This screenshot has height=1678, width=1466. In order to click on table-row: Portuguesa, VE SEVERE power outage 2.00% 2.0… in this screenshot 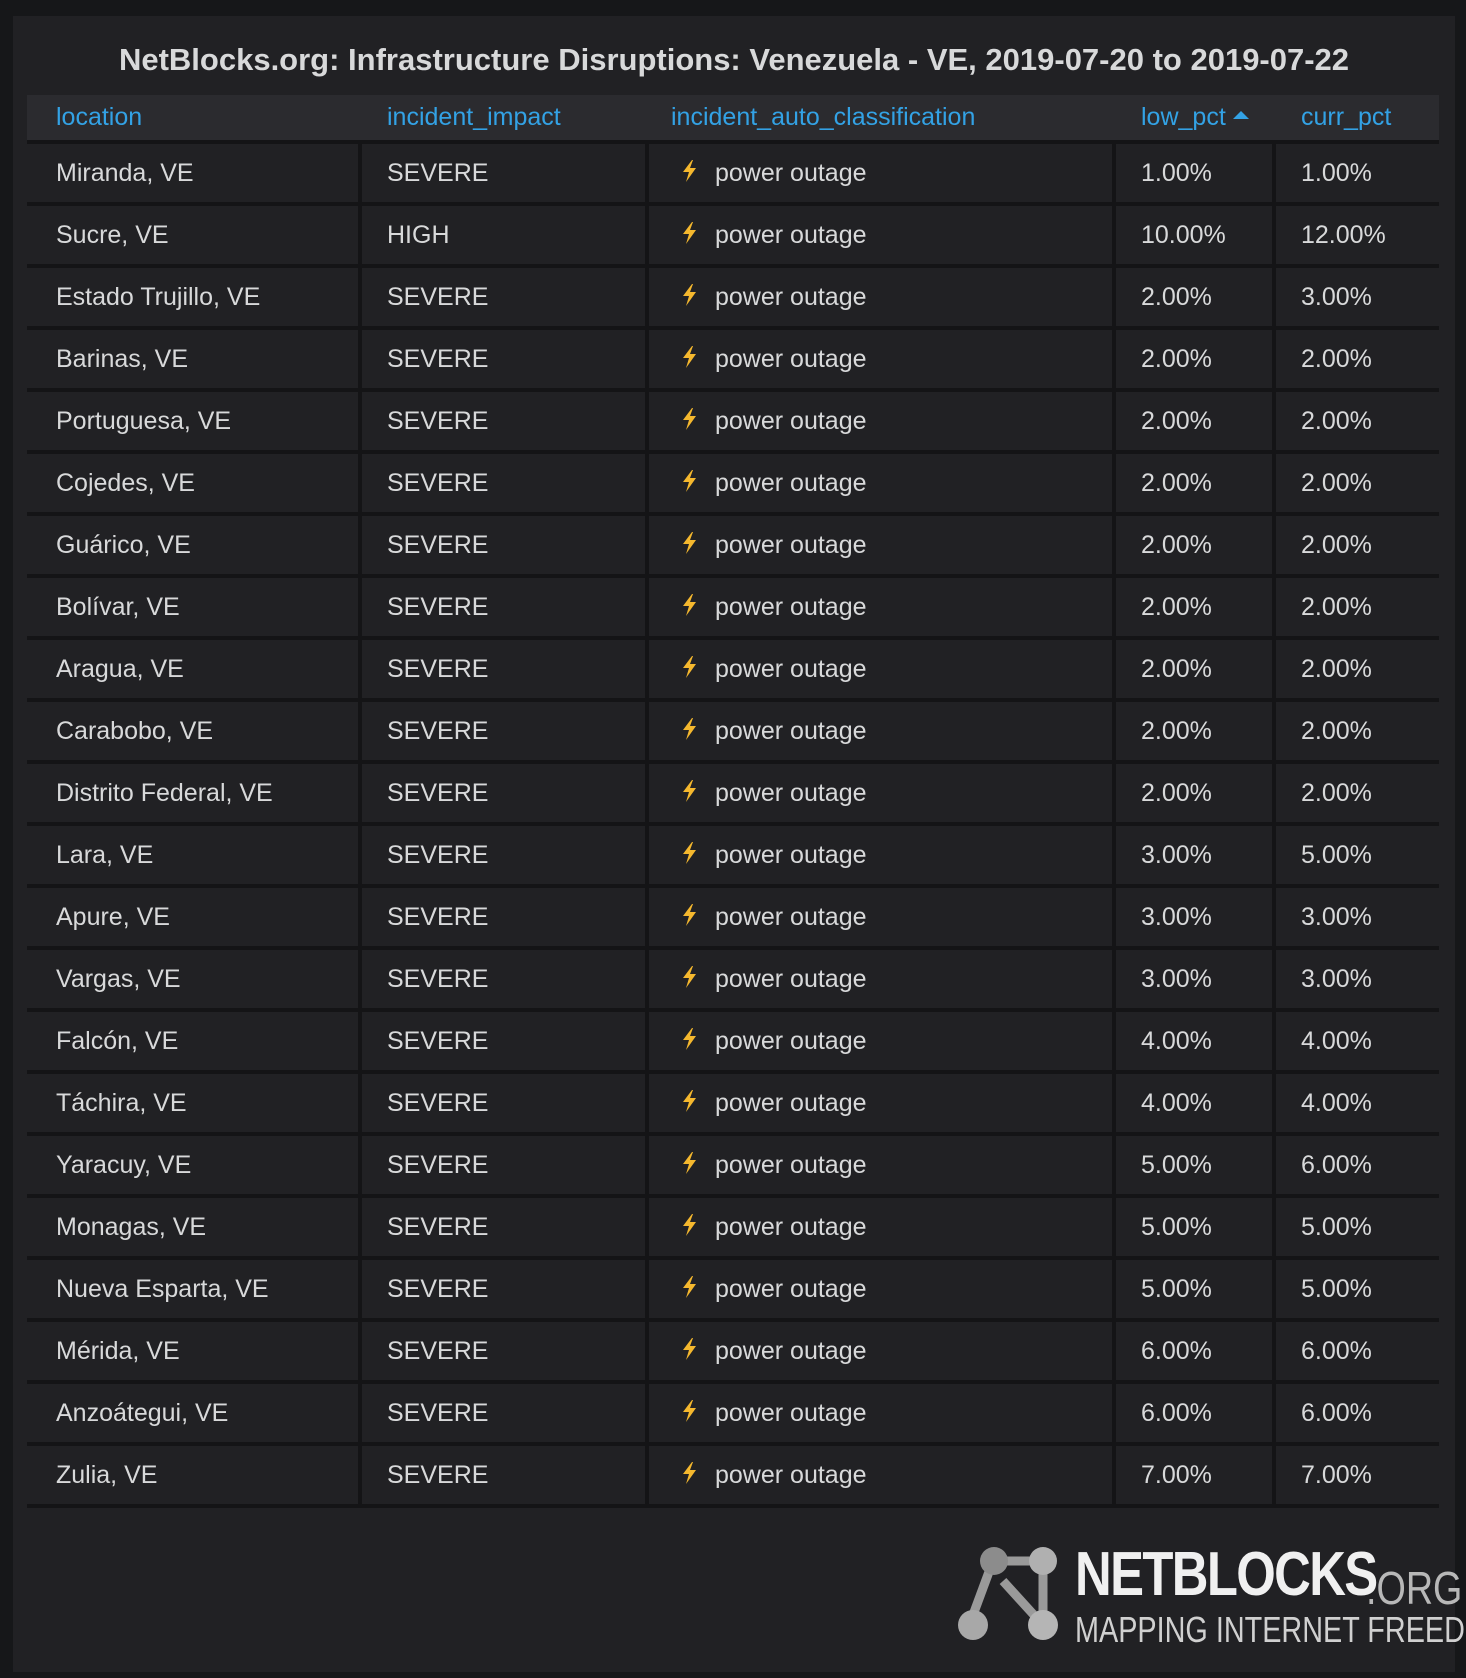, I will do `click(733, 423)`.